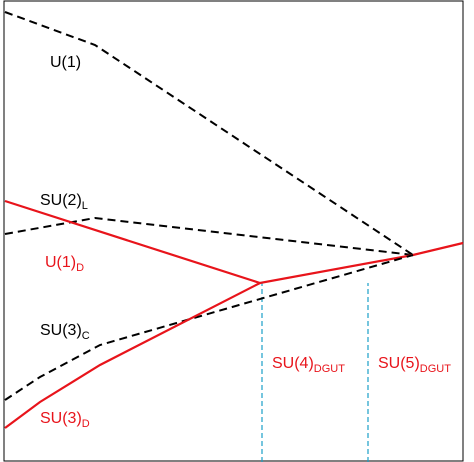 The image size is (474, 462). I want to click on threshold-label-main: SU(4), so click(293, 363).